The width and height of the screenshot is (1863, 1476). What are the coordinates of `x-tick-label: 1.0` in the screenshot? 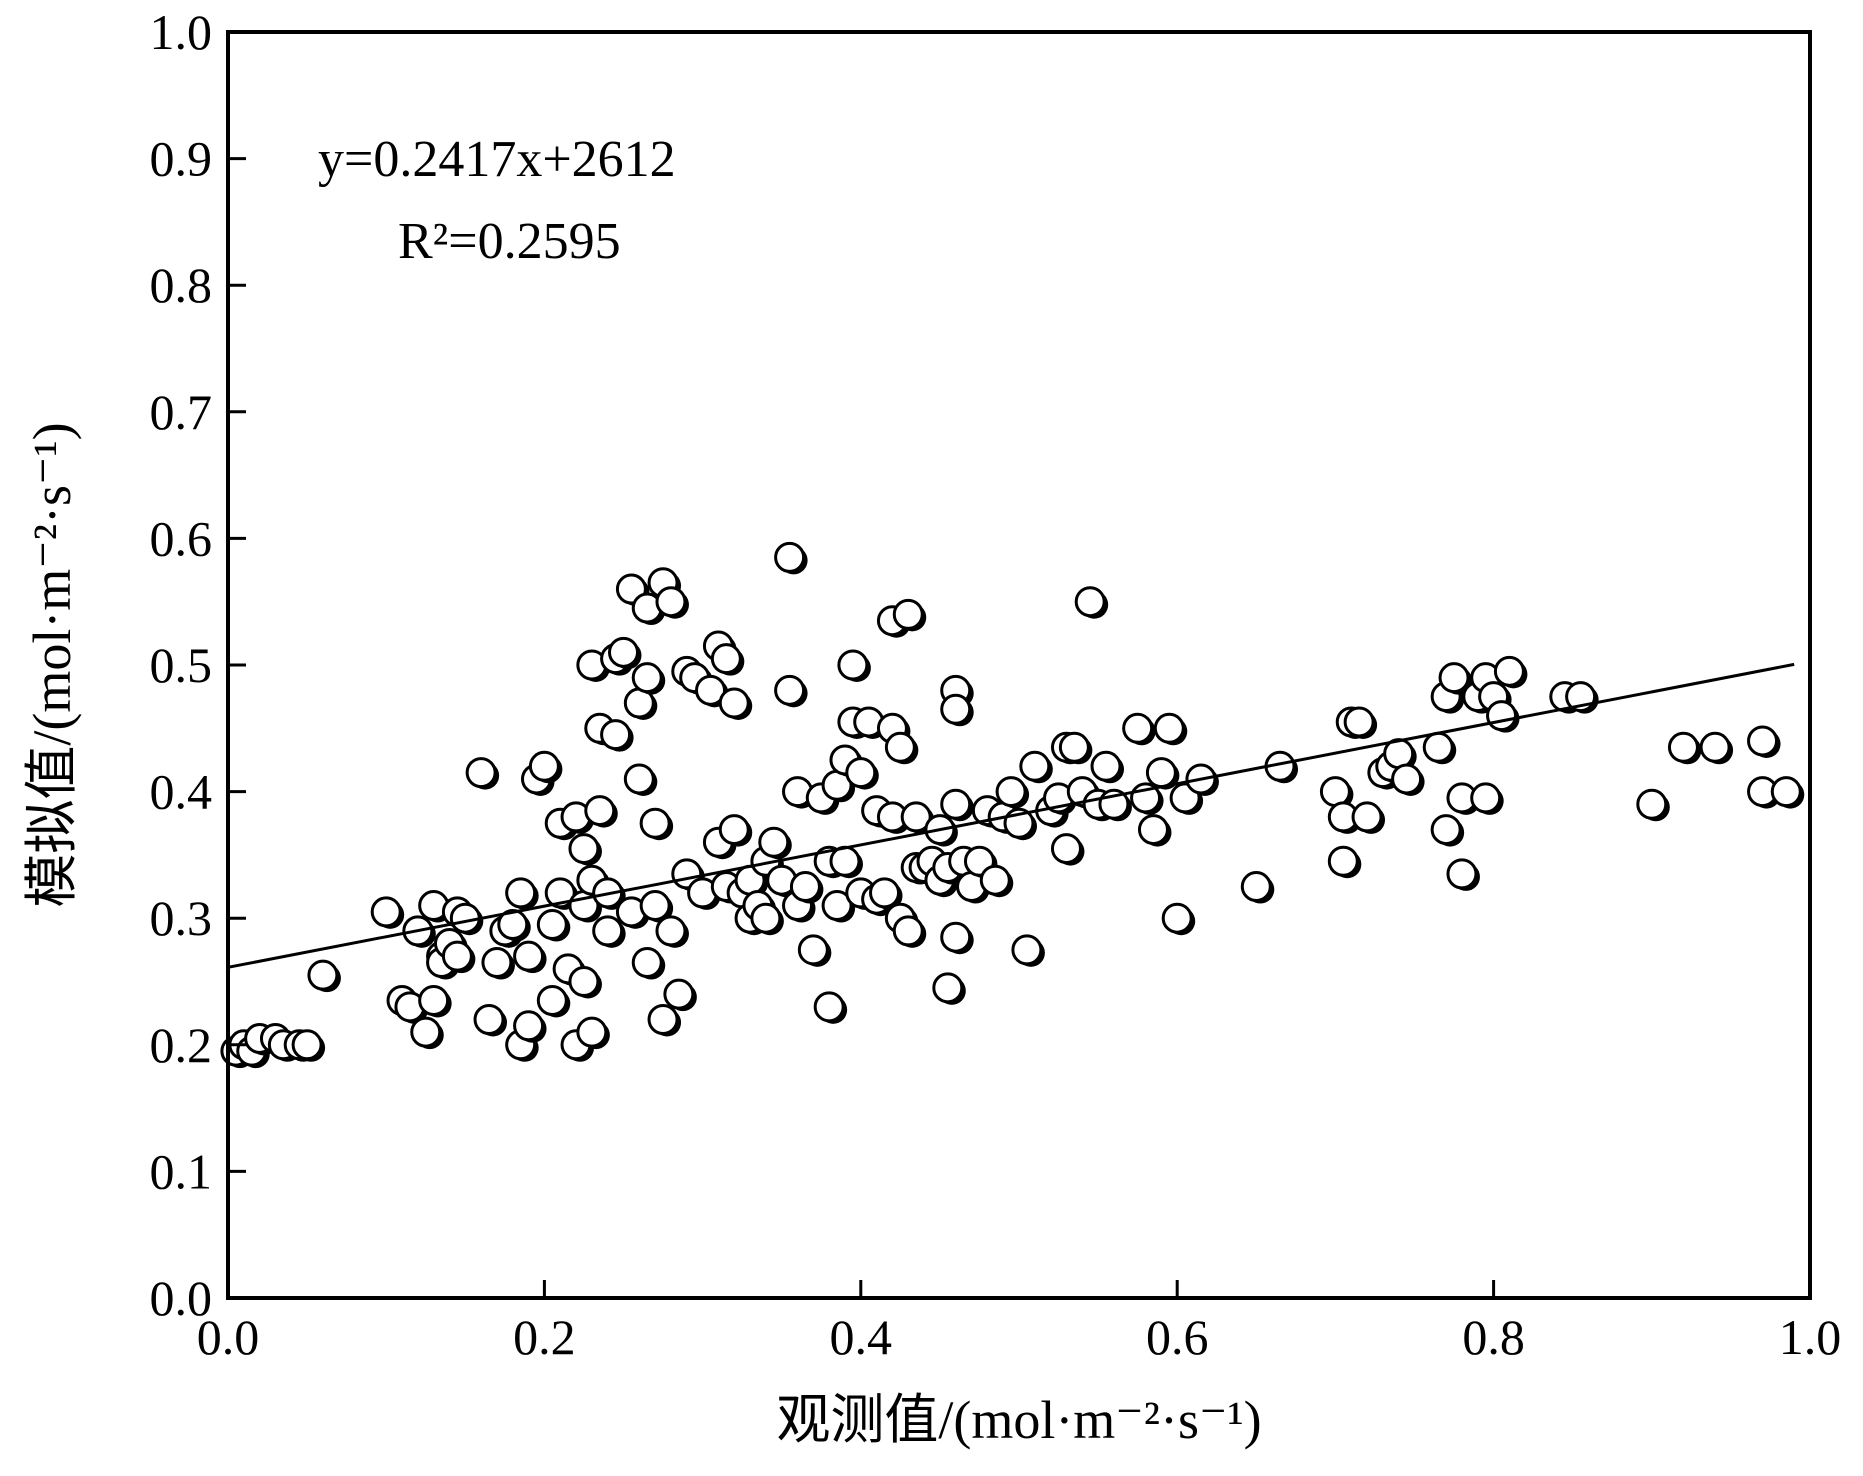 It's located at (1810, 1337).